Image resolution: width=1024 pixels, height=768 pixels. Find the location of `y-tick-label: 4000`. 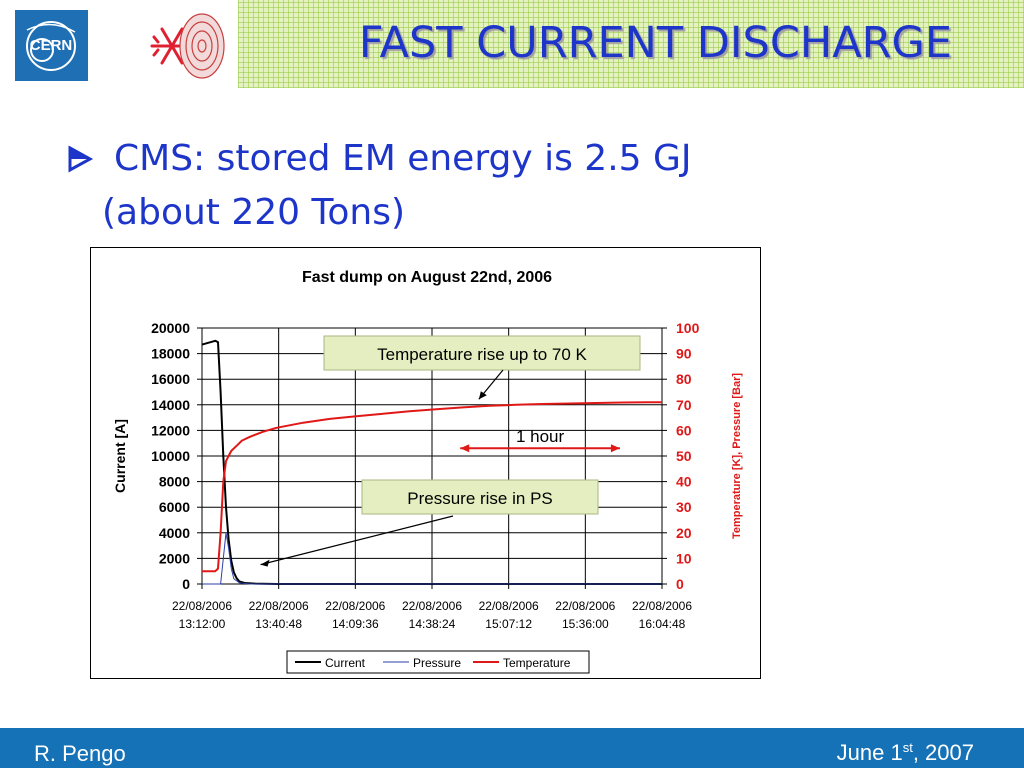

y-tick-label: 4000 is located at coordinates (174, 533).